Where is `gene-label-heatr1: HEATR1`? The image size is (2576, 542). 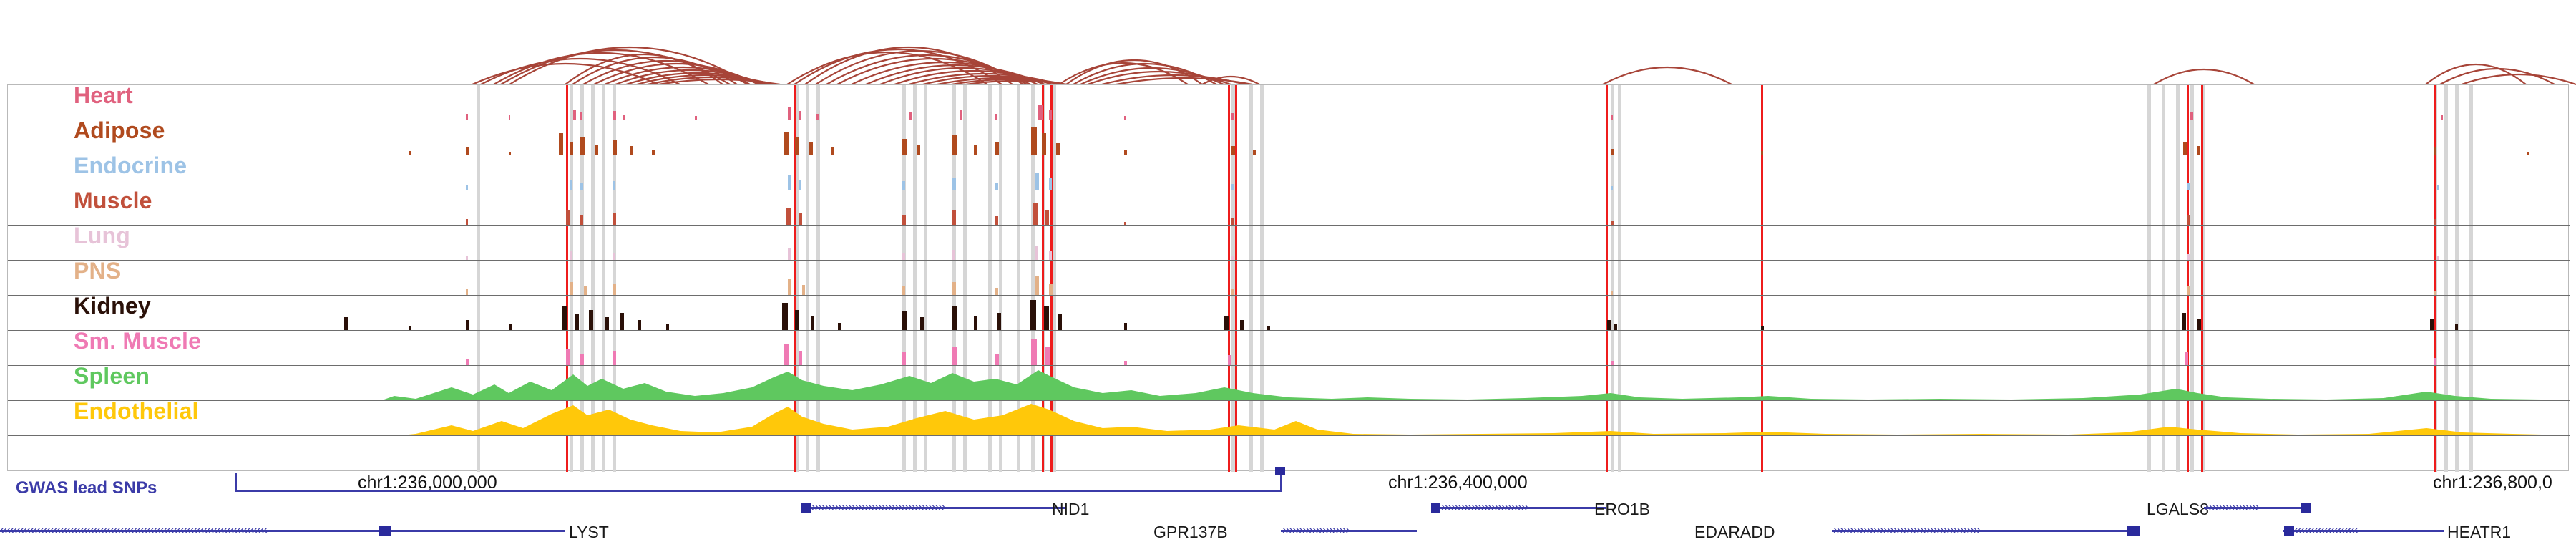 gene-label-heatr1: HEATR1 is located at coordinates (2479, 532).